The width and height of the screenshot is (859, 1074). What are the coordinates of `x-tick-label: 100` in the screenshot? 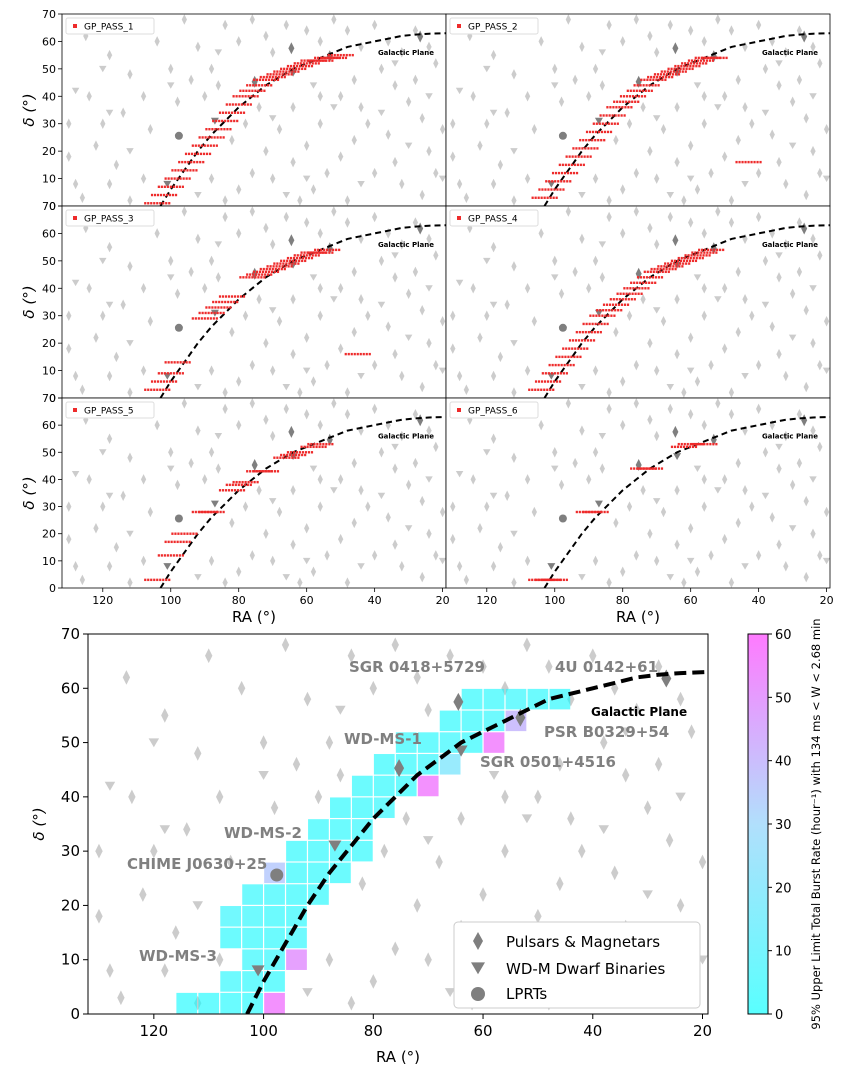 It's located at (170, 600).